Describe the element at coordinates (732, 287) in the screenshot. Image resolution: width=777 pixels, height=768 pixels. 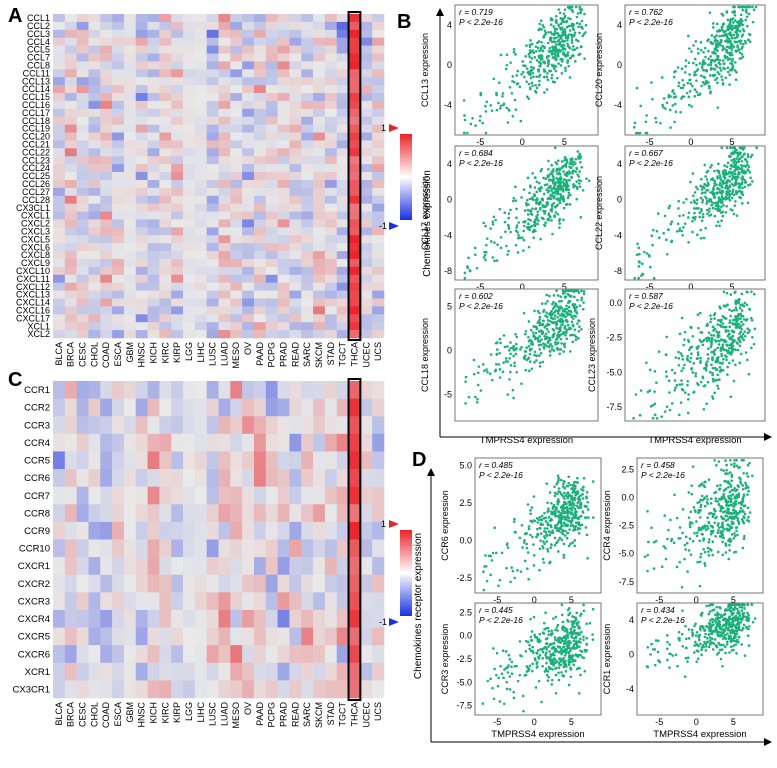
I see `x-tick-label: 5` at that location.